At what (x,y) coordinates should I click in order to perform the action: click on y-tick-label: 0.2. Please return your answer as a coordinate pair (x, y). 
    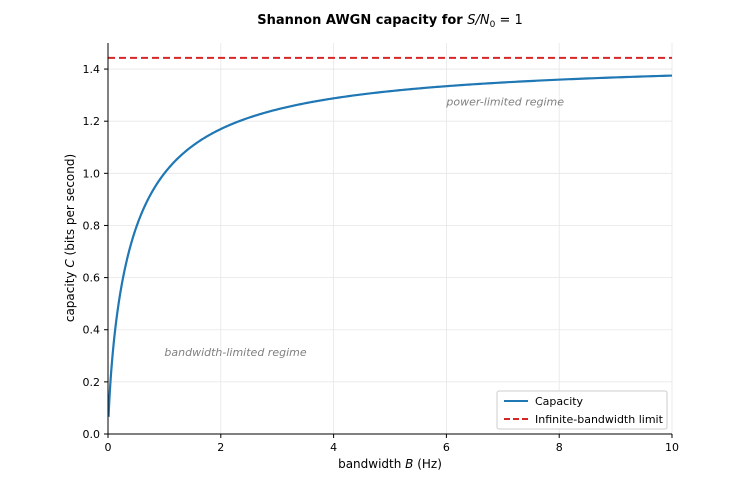
    Looking at the image, I should click on (92, 382).